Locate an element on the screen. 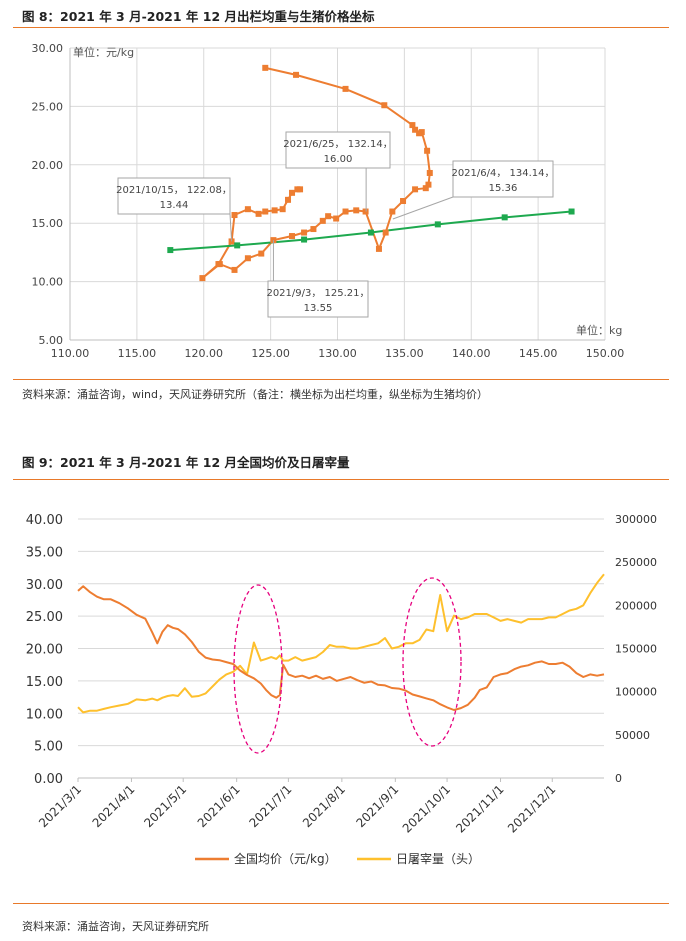 This screenshot has height=941, width=686. chart8-x-tick: 120.00 is located at coordinates (204, 353).